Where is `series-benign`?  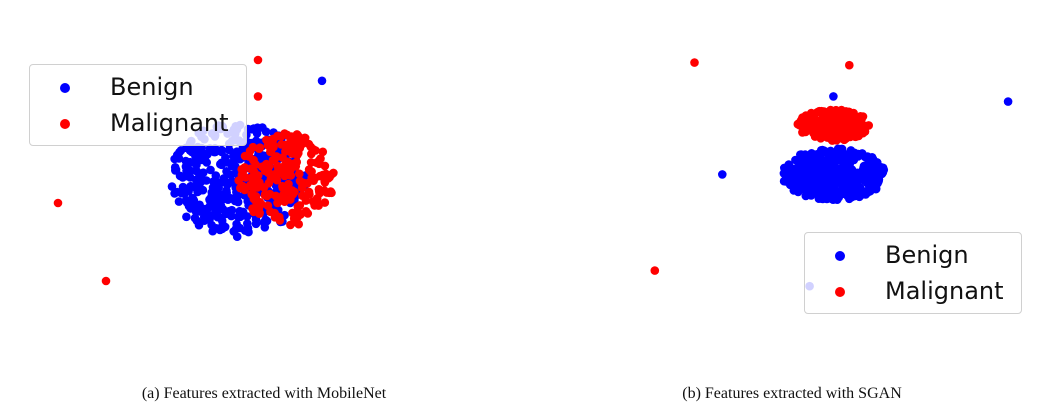
series-benign is located at coordinates (865, 191).